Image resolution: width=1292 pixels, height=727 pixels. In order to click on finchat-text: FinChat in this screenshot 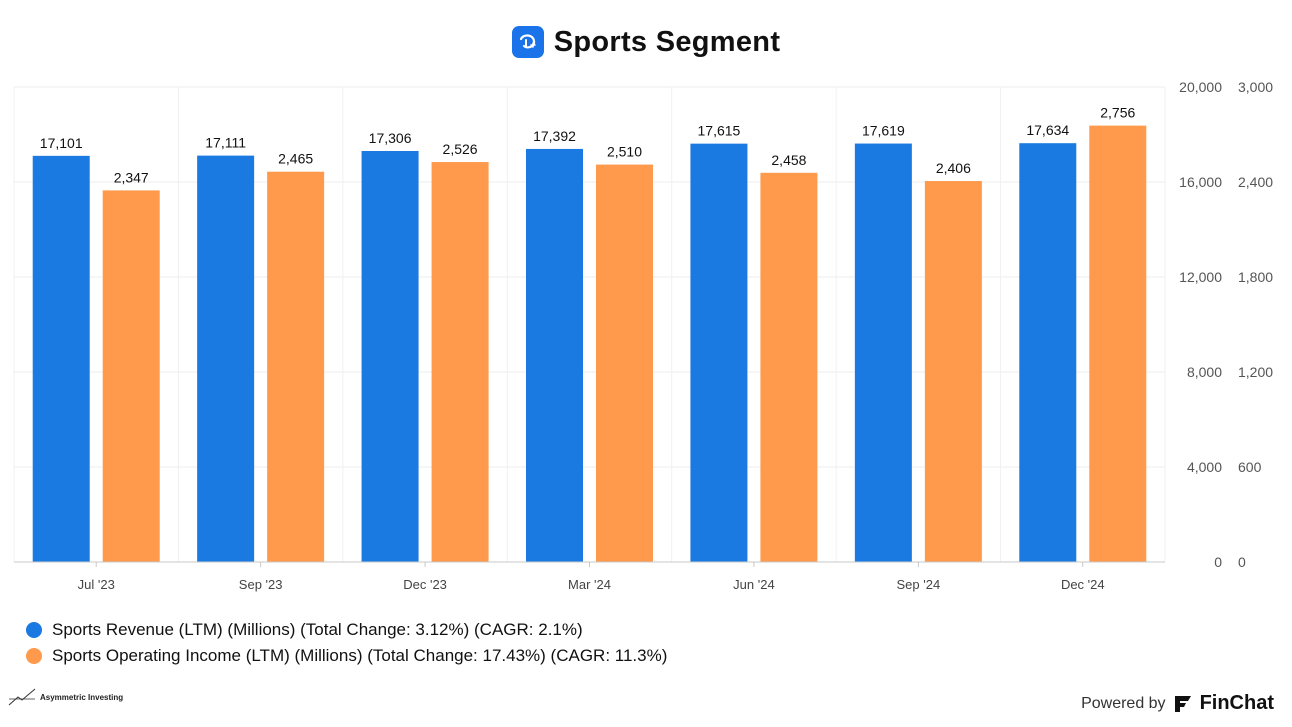, I will do `click(1236, 703)`.